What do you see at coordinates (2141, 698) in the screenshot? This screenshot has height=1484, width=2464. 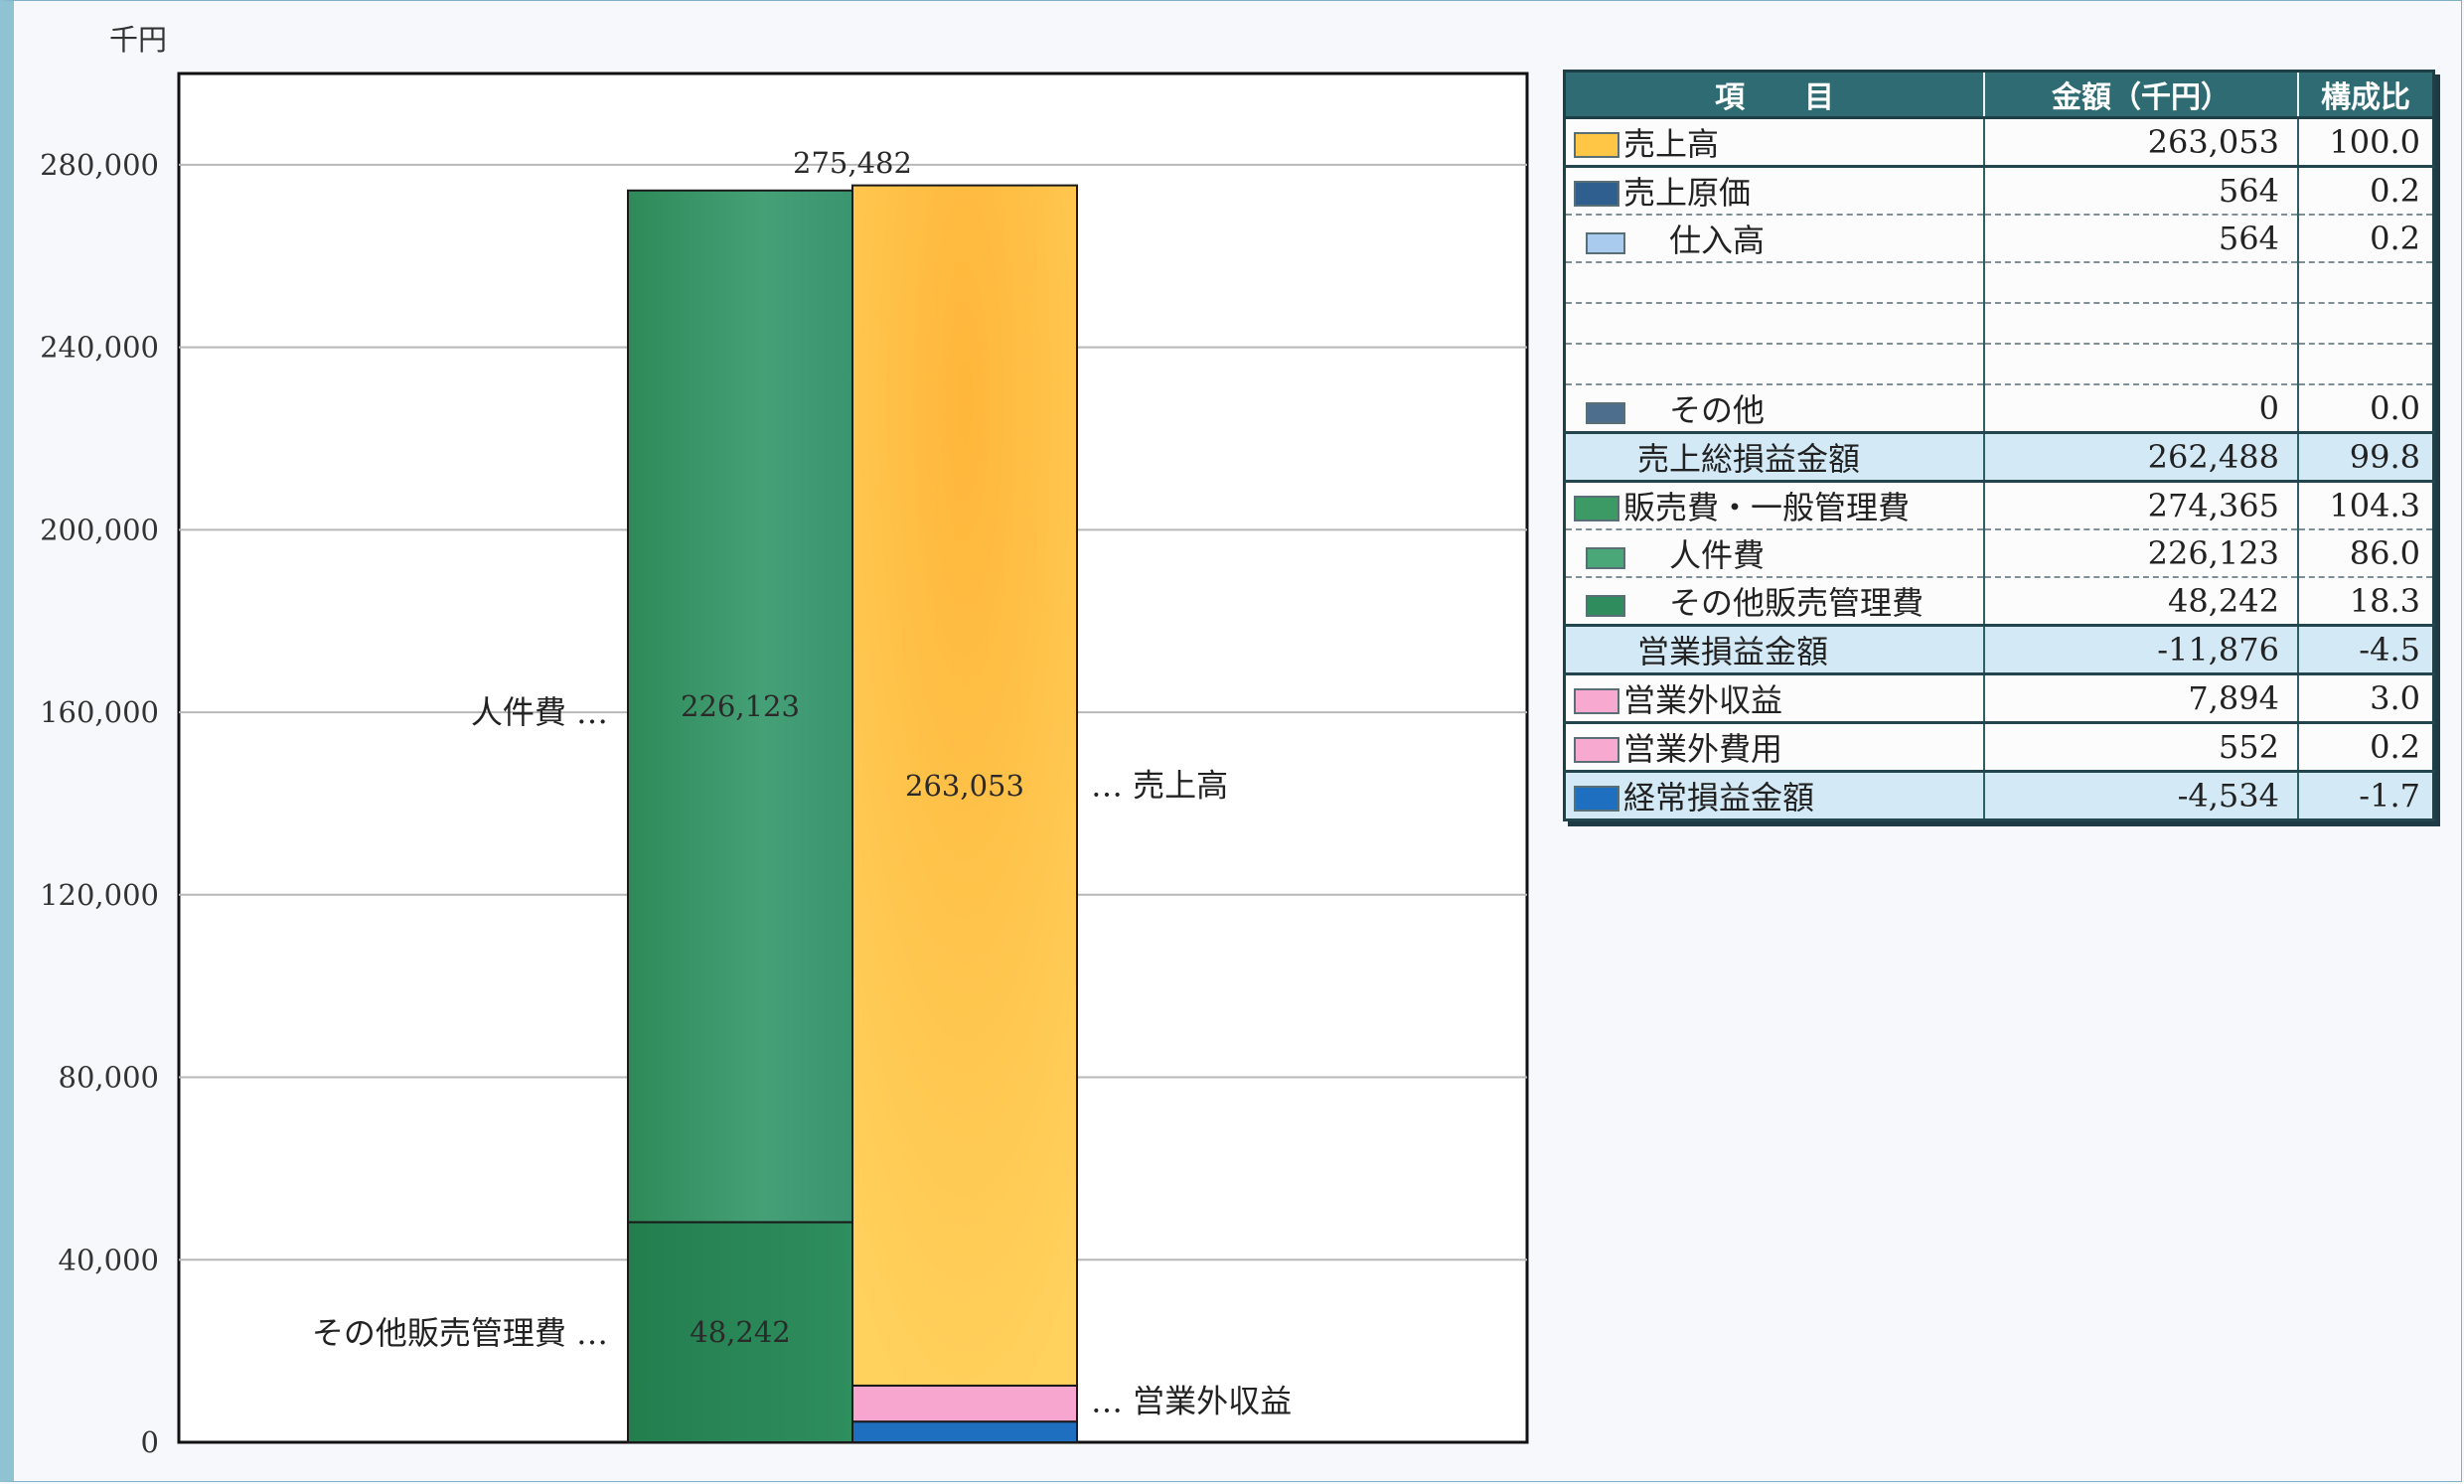 I see `cell-amount: 7,894` at bounding box center [2141, 698].